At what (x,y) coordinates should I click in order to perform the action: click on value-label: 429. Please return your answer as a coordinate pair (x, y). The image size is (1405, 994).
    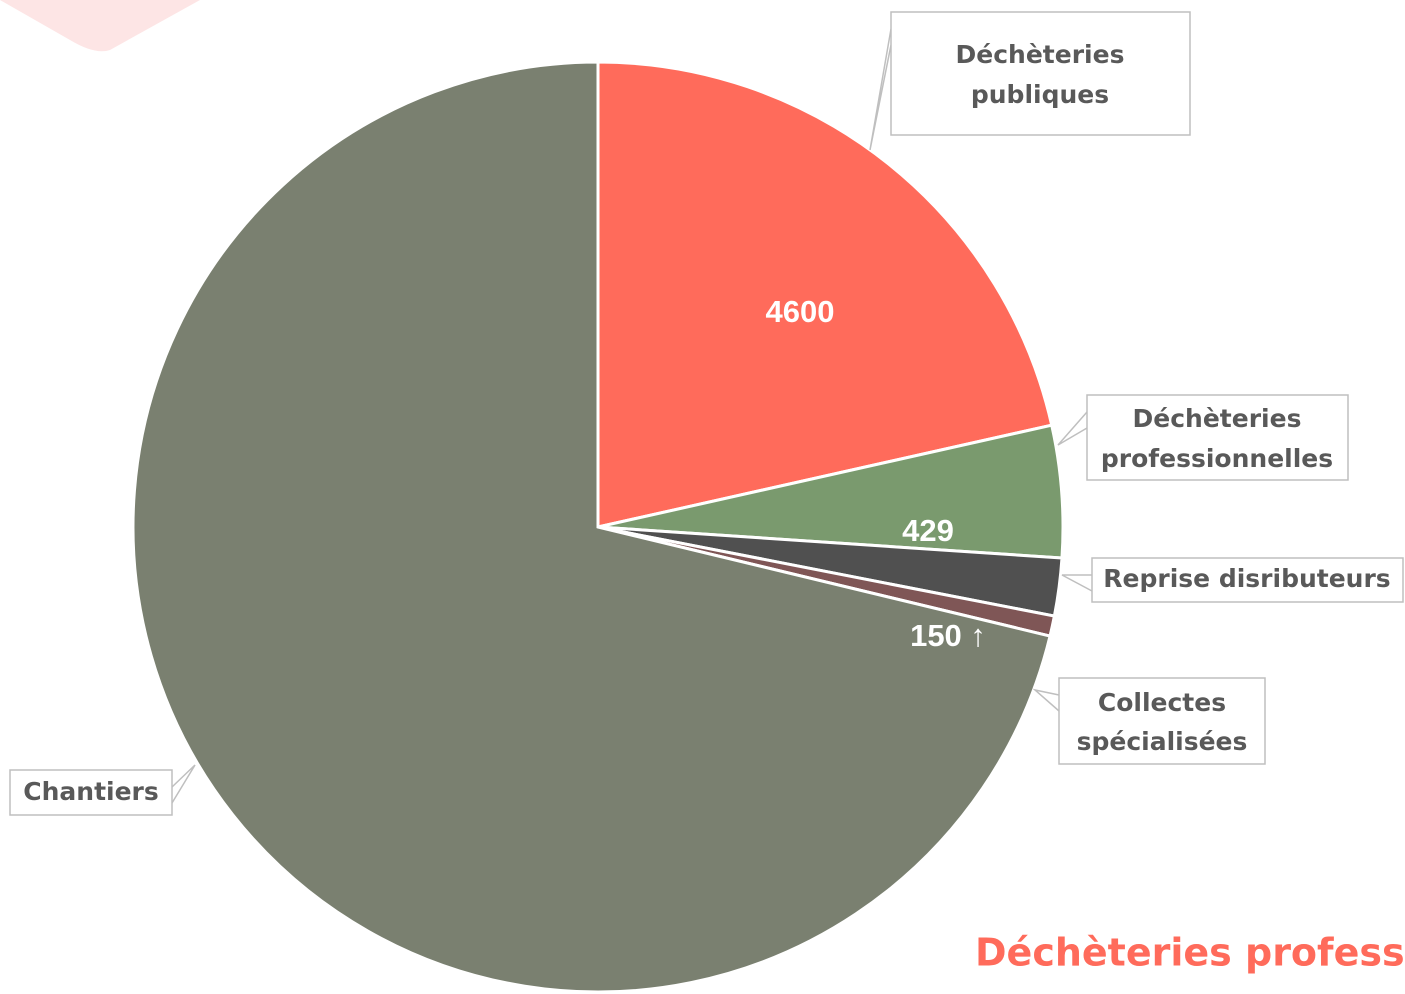
    Looking at the image, I should click on (928, 530).